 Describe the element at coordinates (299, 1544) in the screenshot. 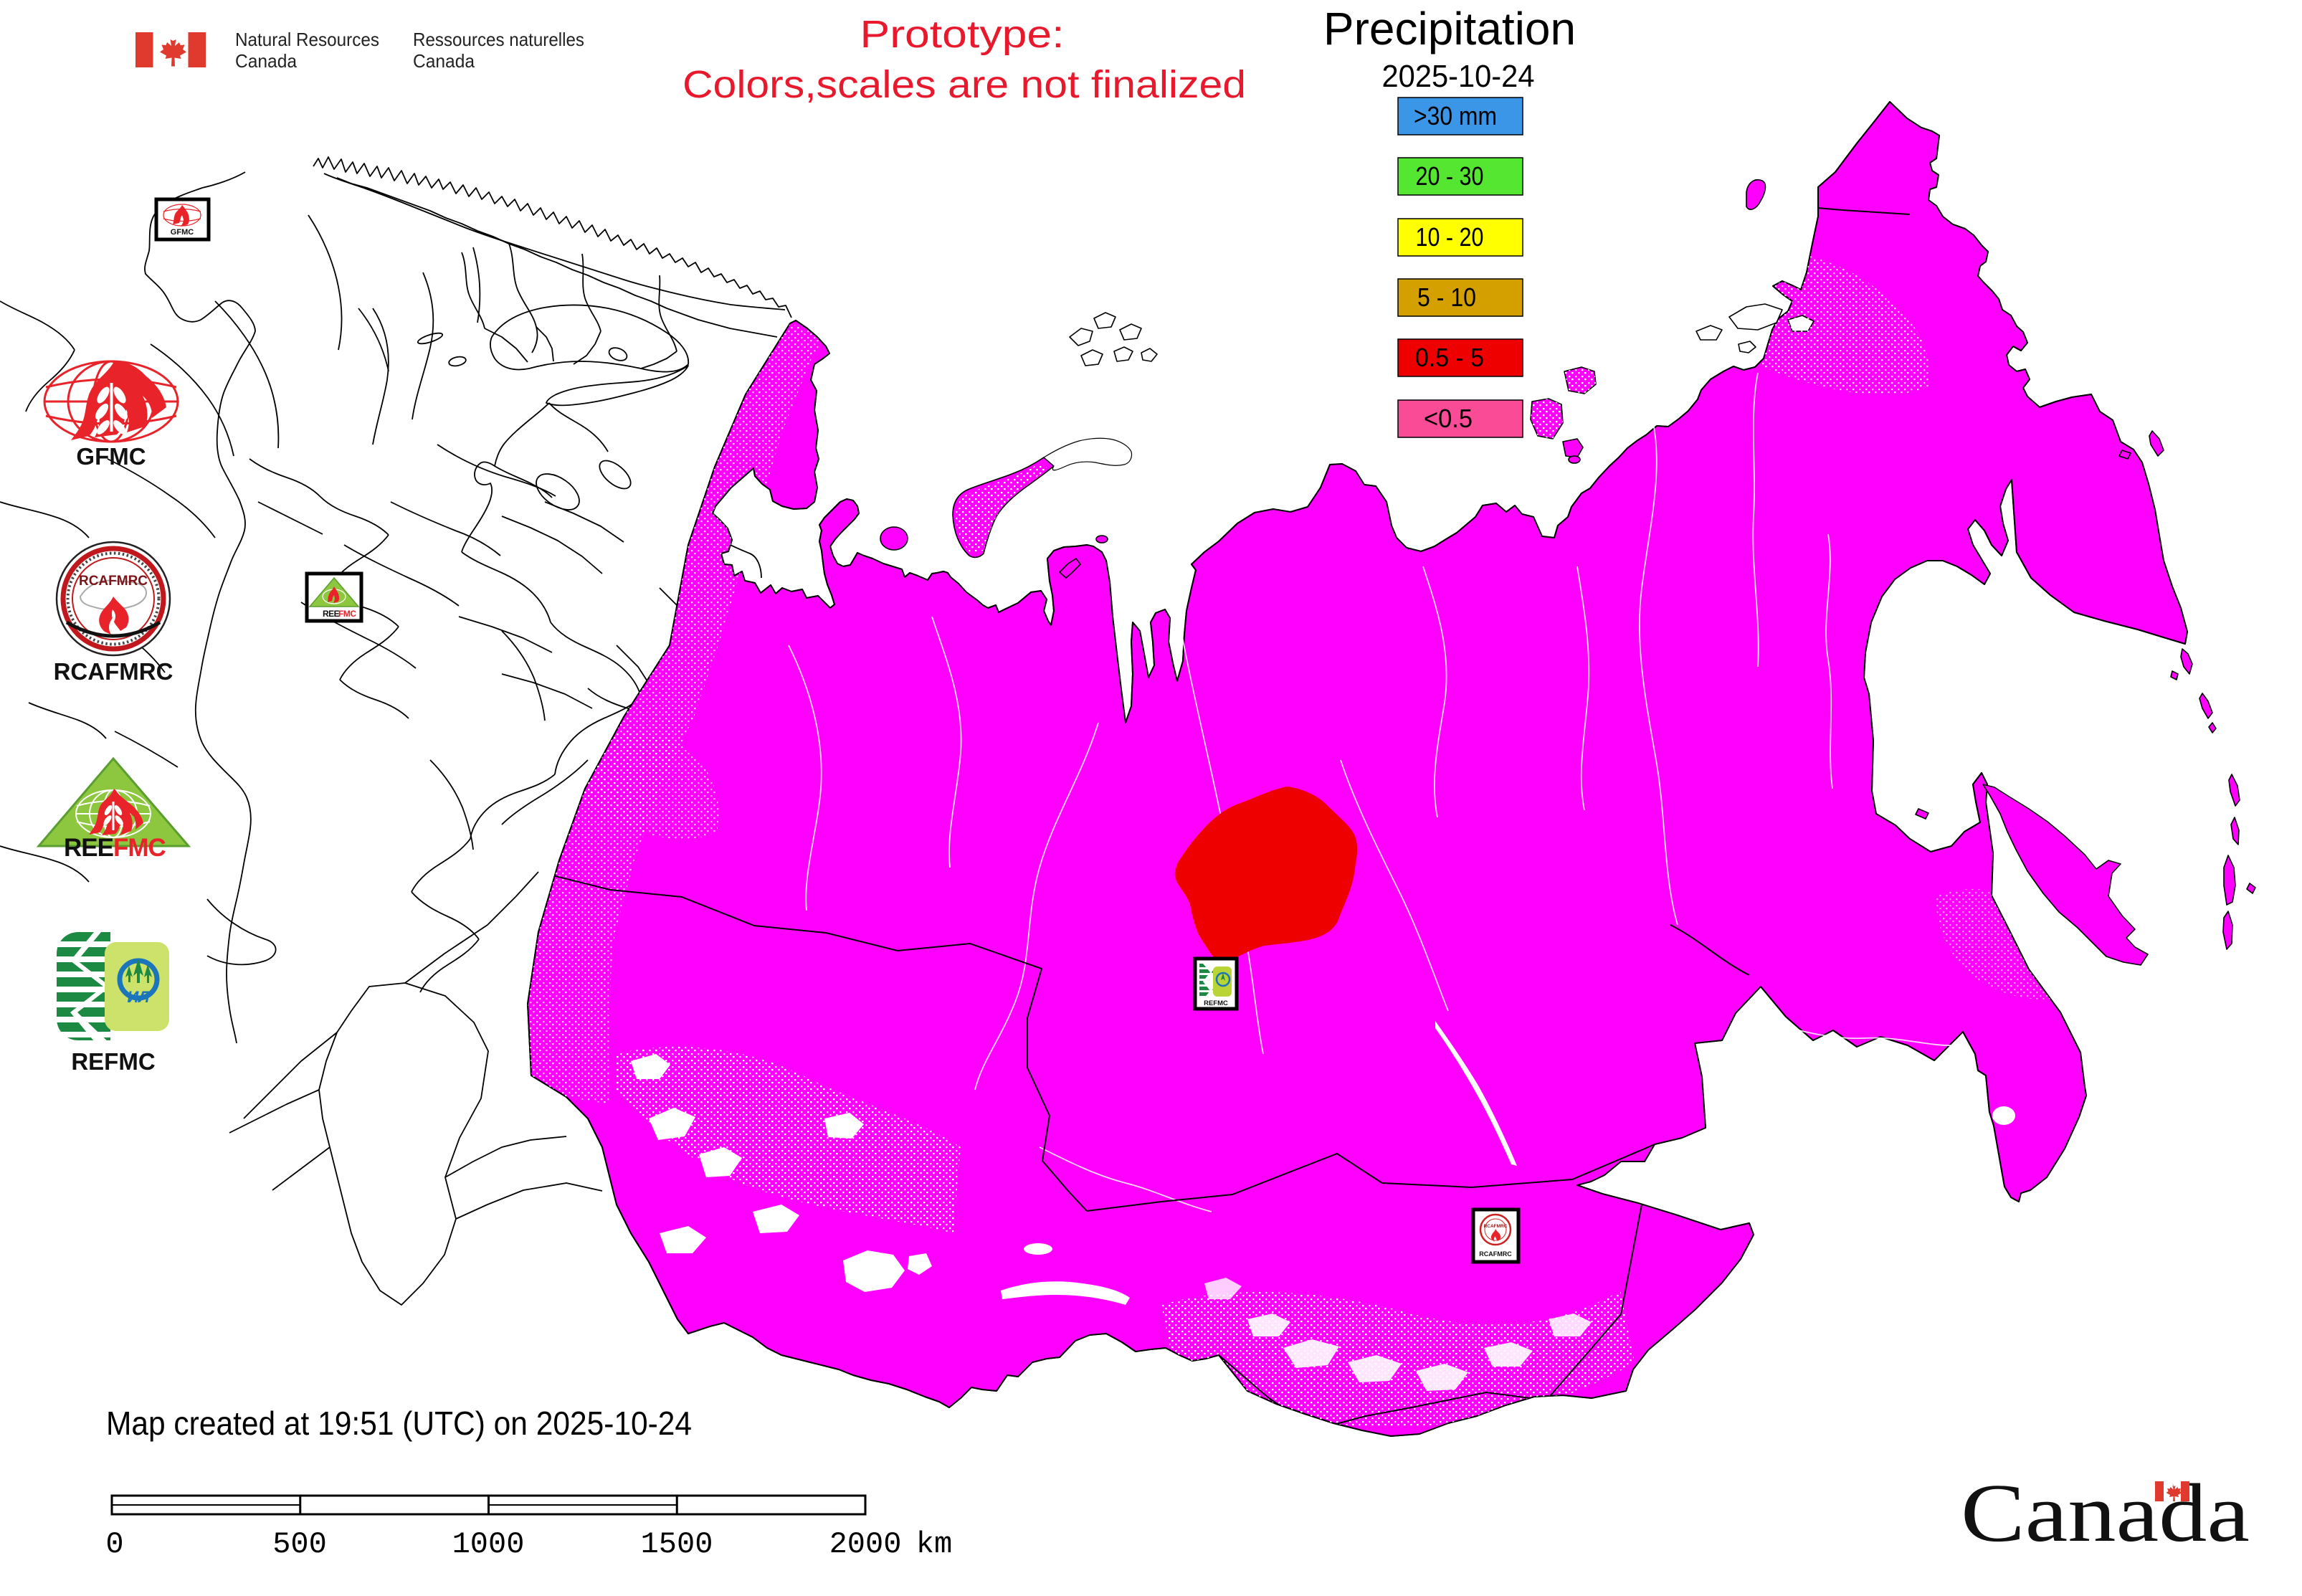

I see `svg-text: 500` at that location.